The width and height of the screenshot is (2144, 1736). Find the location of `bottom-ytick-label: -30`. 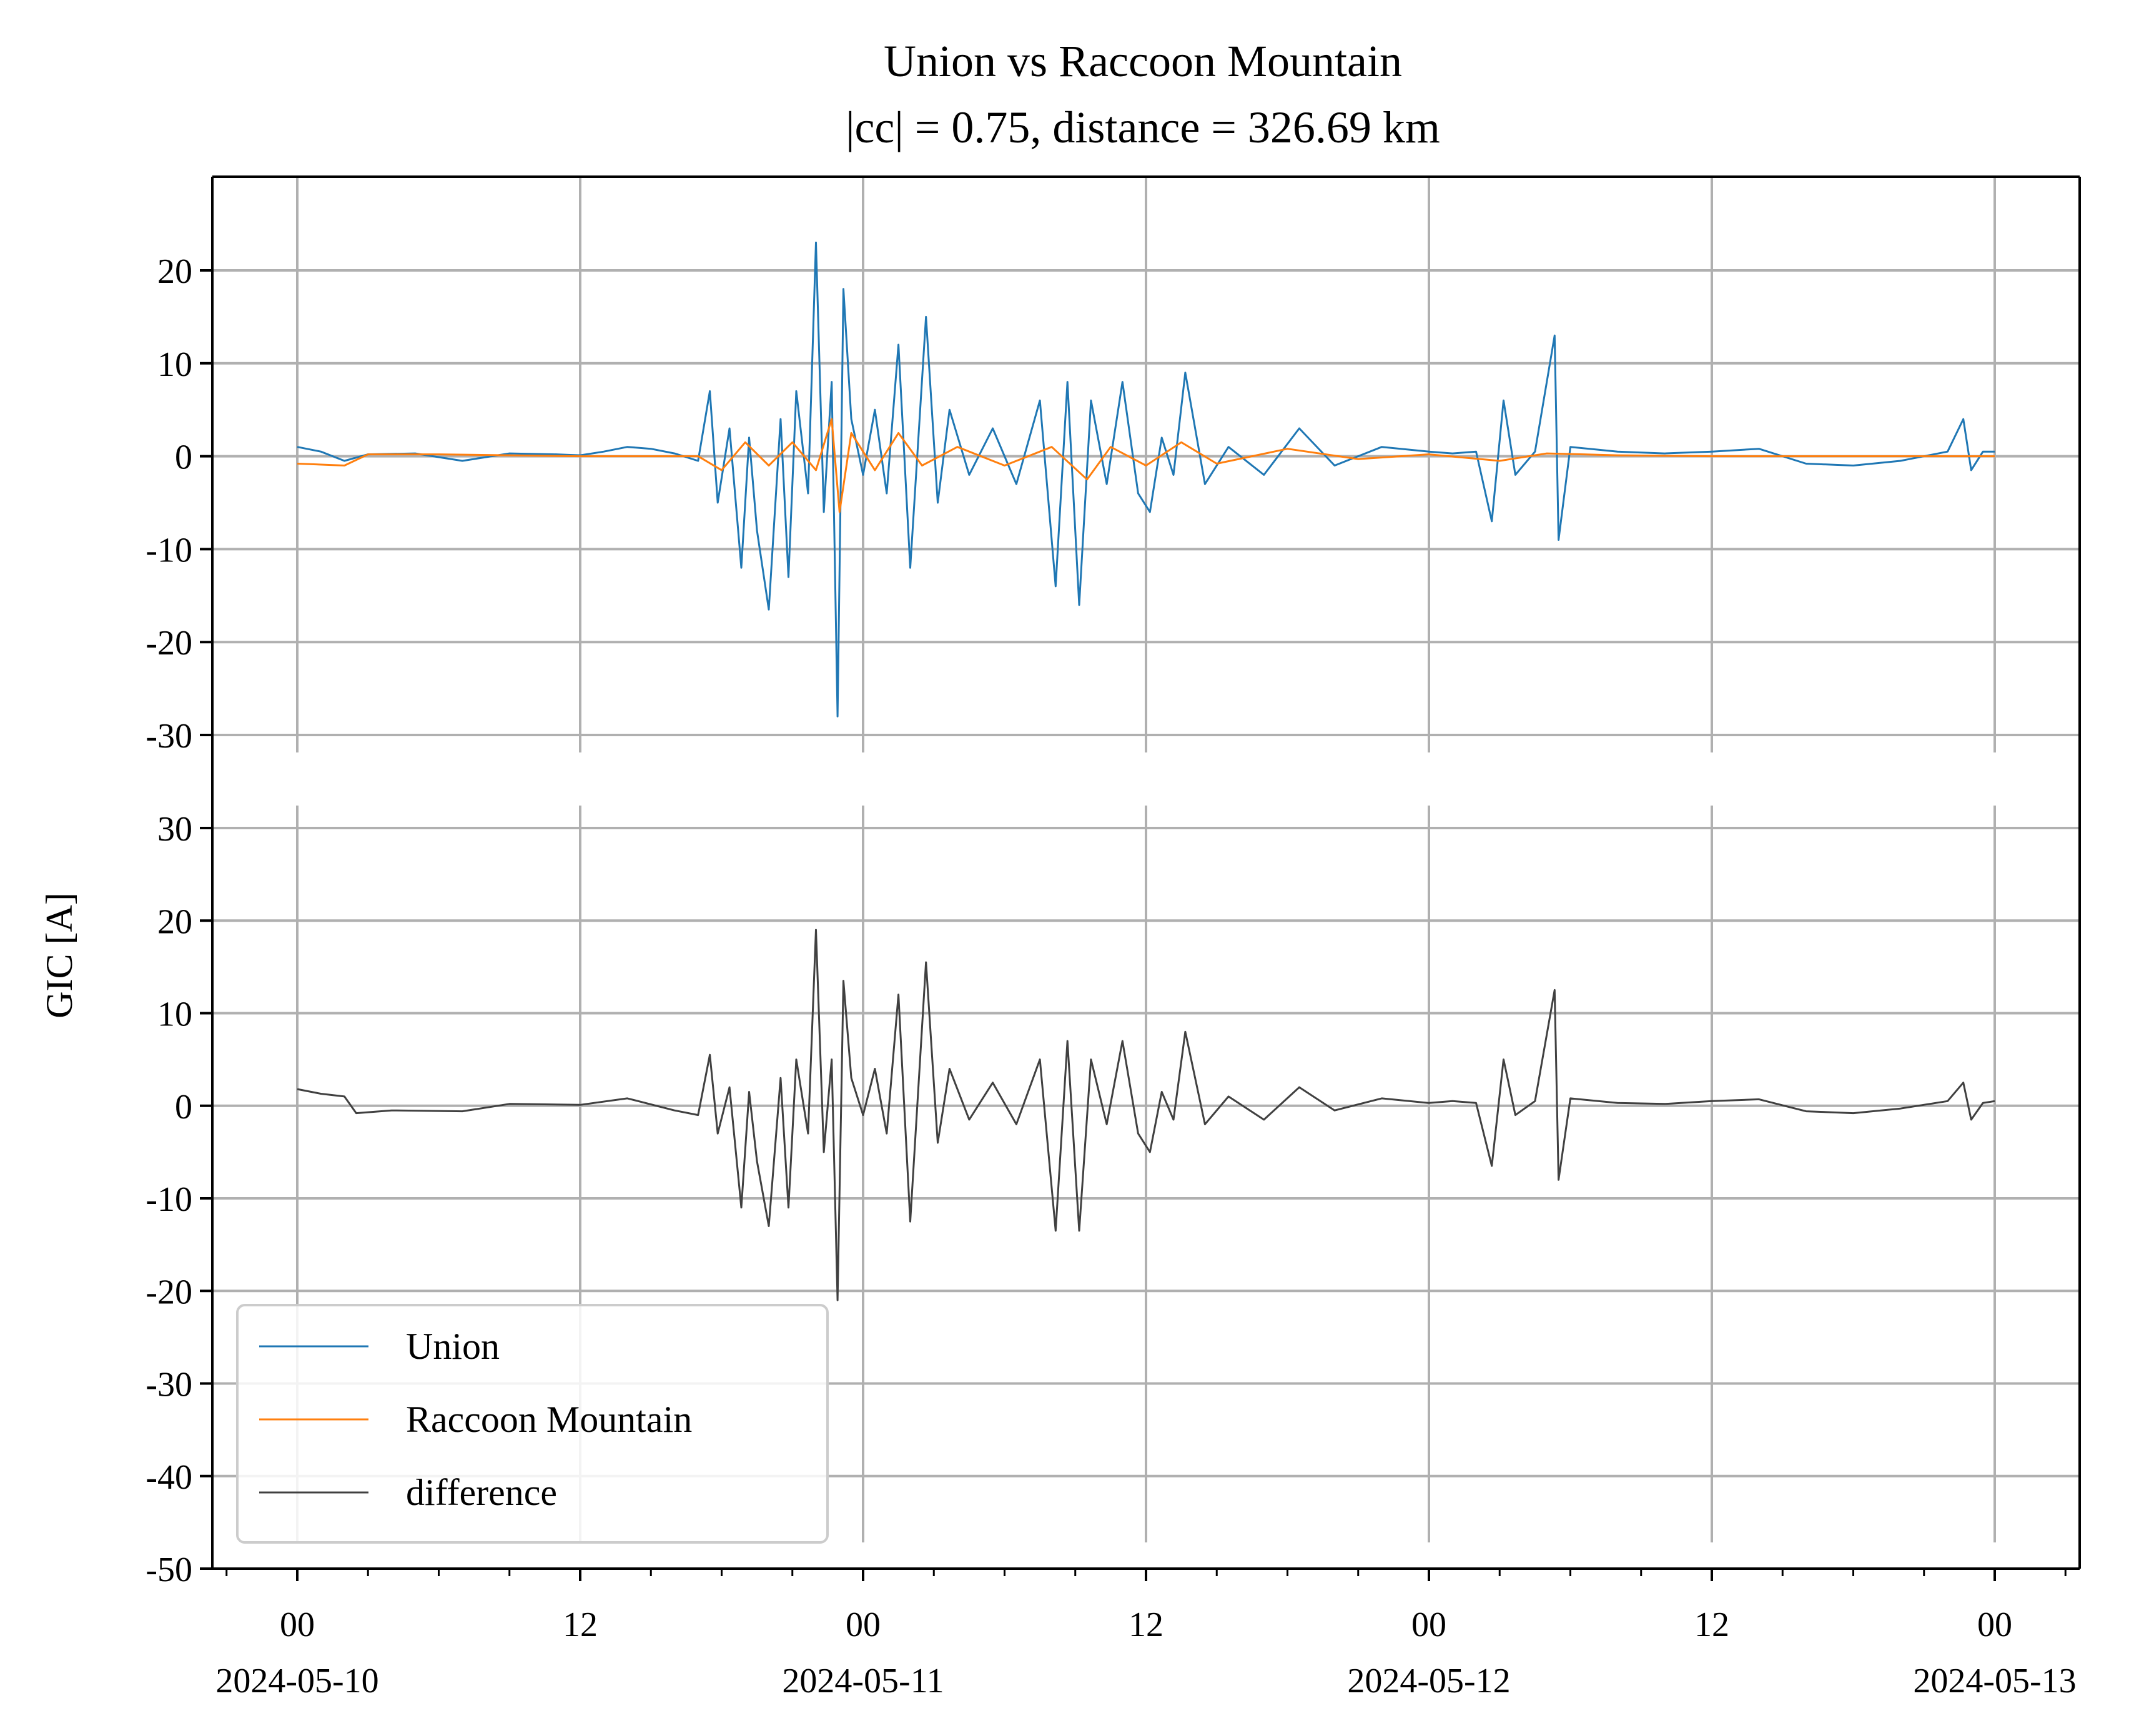

bottom-ytick-label: -30 is located at coordinates (169, 1385).